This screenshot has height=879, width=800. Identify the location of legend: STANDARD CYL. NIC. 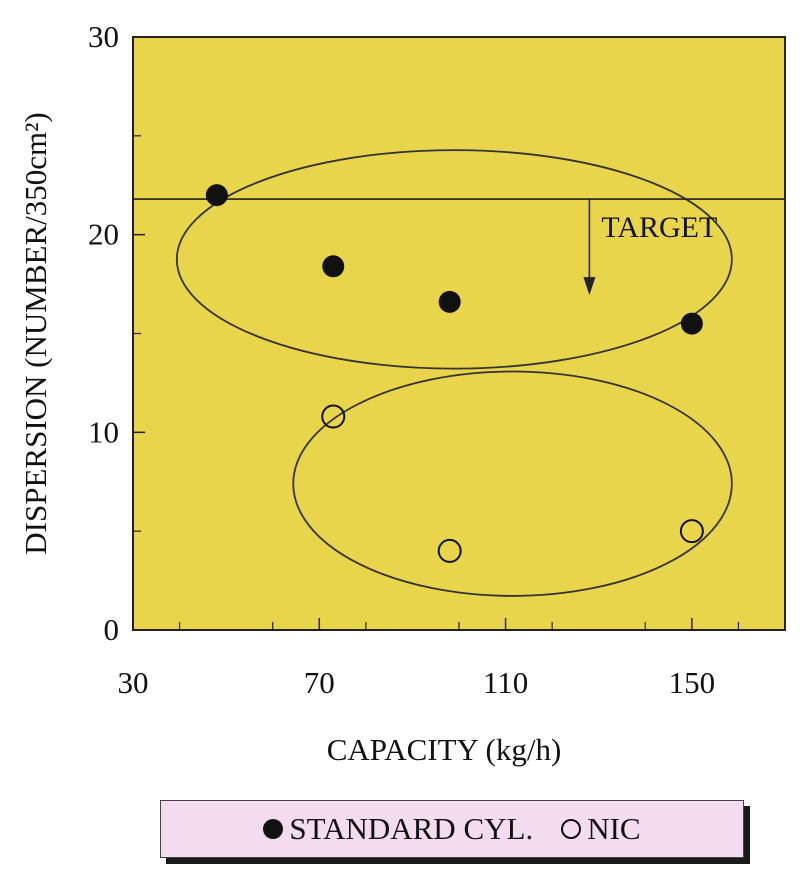
(452, 829).